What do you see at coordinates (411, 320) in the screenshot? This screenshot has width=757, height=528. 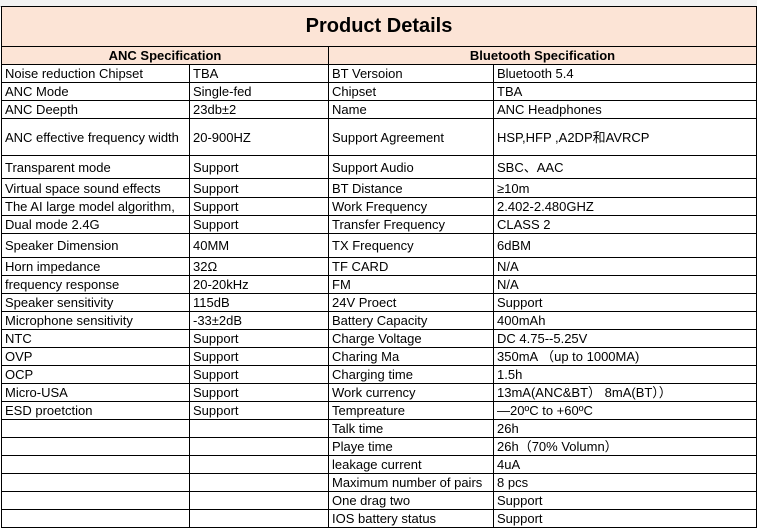 I see `bt-label-cell: Battery Capacity` at bounding box center [411, 320].